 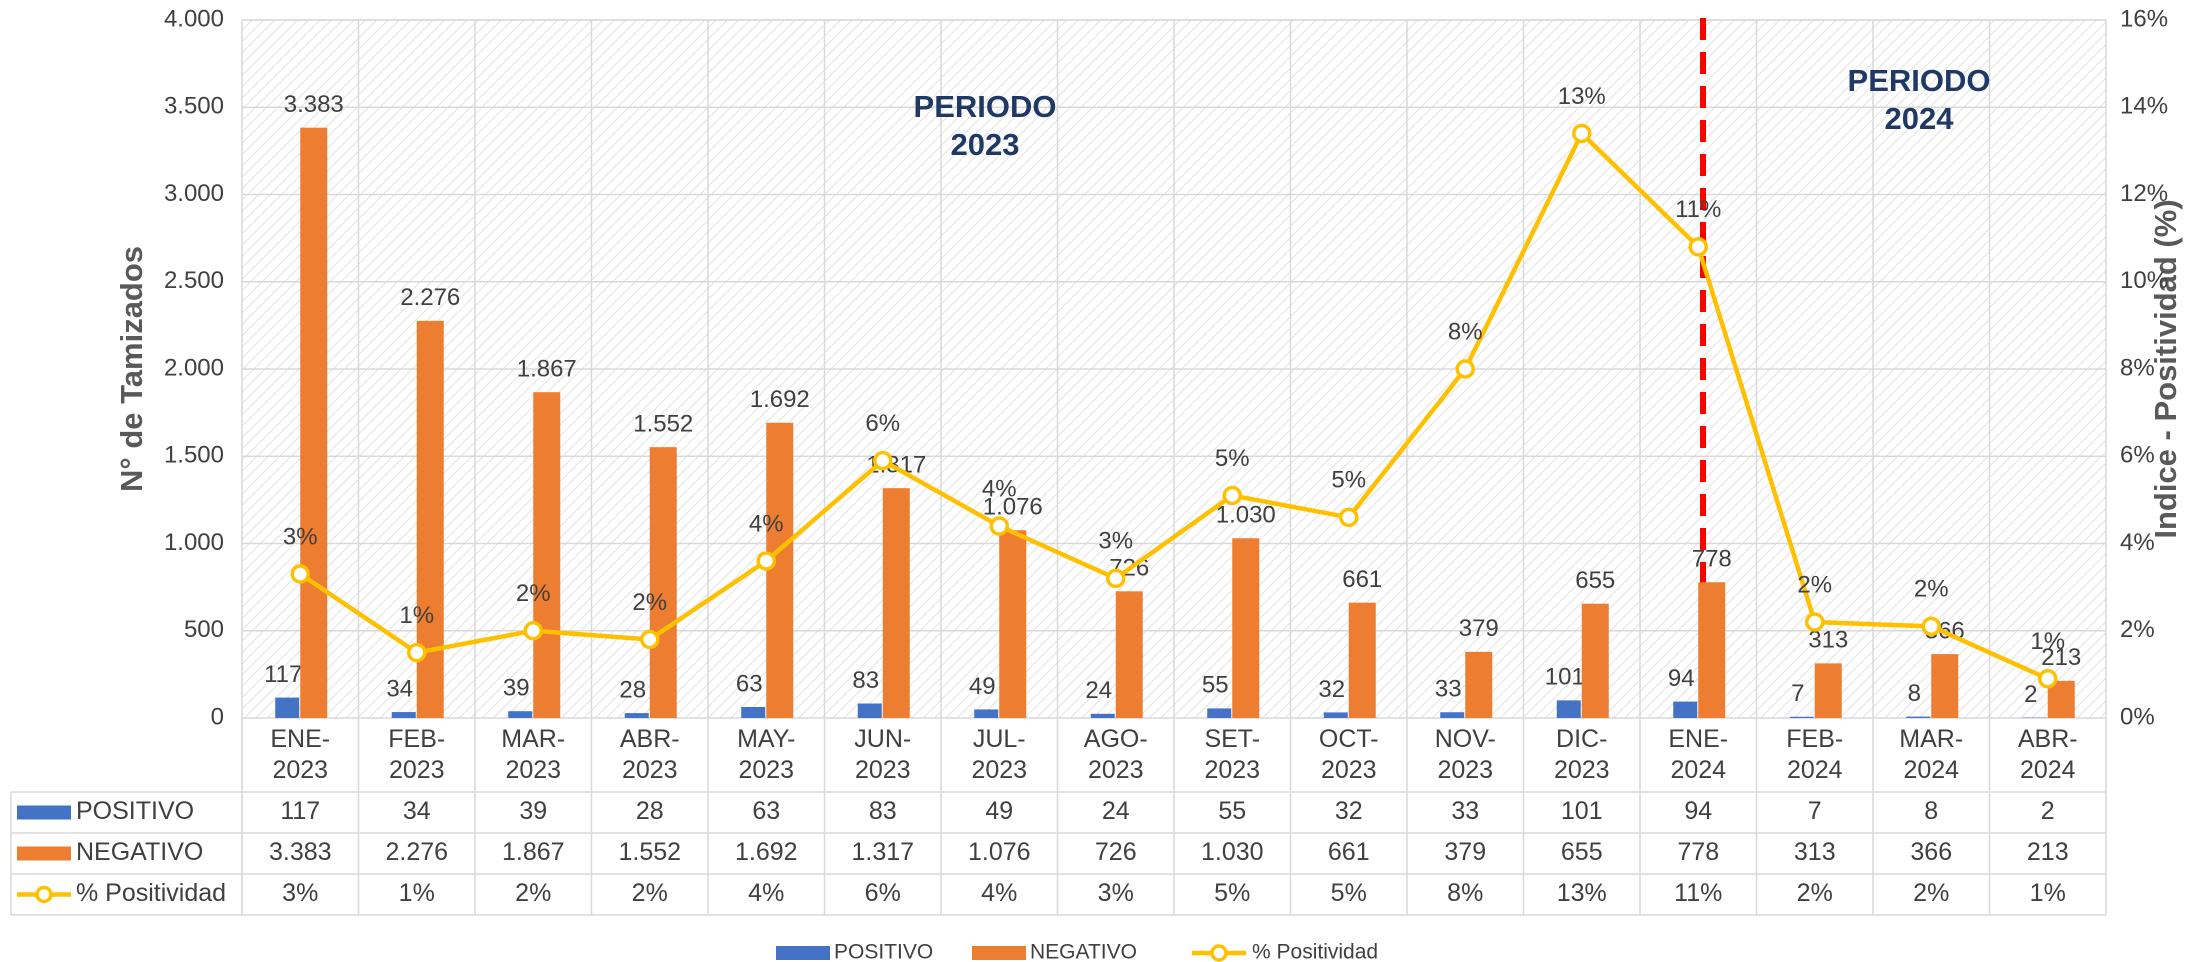 What do you see at coordinates (2137, 716) in the screenshot?
I see `y2-tick-label: 0%` at bounding box center [2137, 716].